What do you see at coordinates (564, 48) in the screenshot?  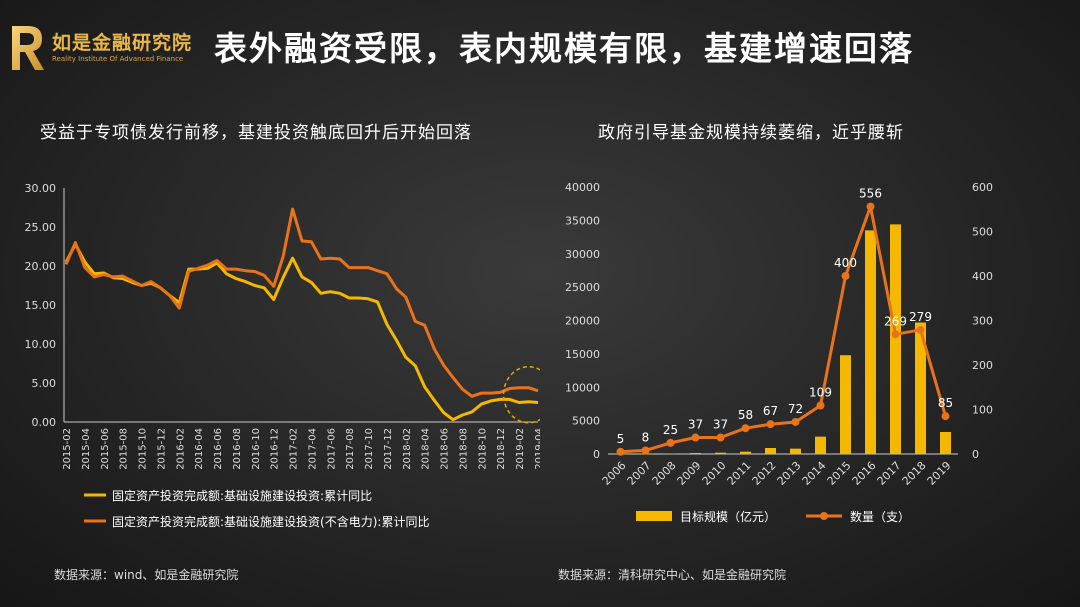 I see `page-title: 表外融资受限，表内规模有限，基建增速回落` at bounding box center [564, 48].